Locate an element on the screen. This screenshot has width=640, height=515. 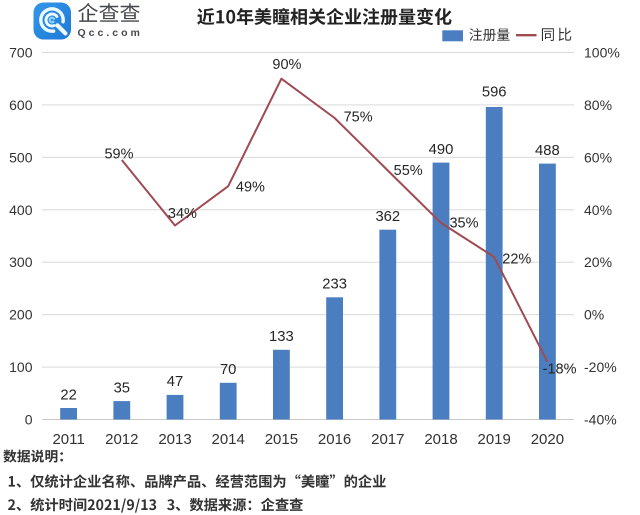
svg-text: 2017 is located at coordinates (387, 439).